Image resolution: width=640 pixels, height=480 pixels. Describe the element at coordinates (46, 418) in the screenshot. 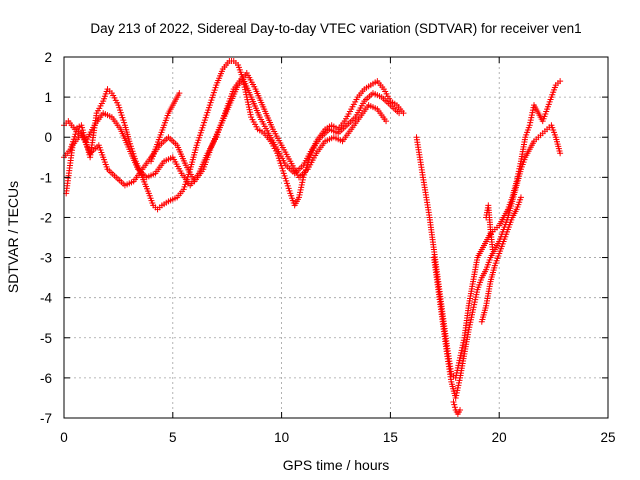

I see `y-tick-label: -7` at that location.